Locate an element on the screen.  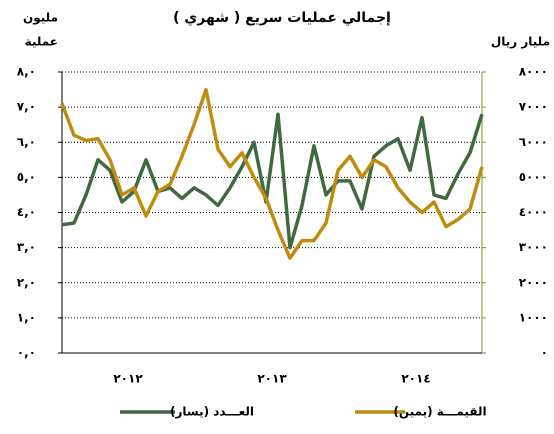
y-tick-label: ٦,٠ is located at coordinates (26, 142).